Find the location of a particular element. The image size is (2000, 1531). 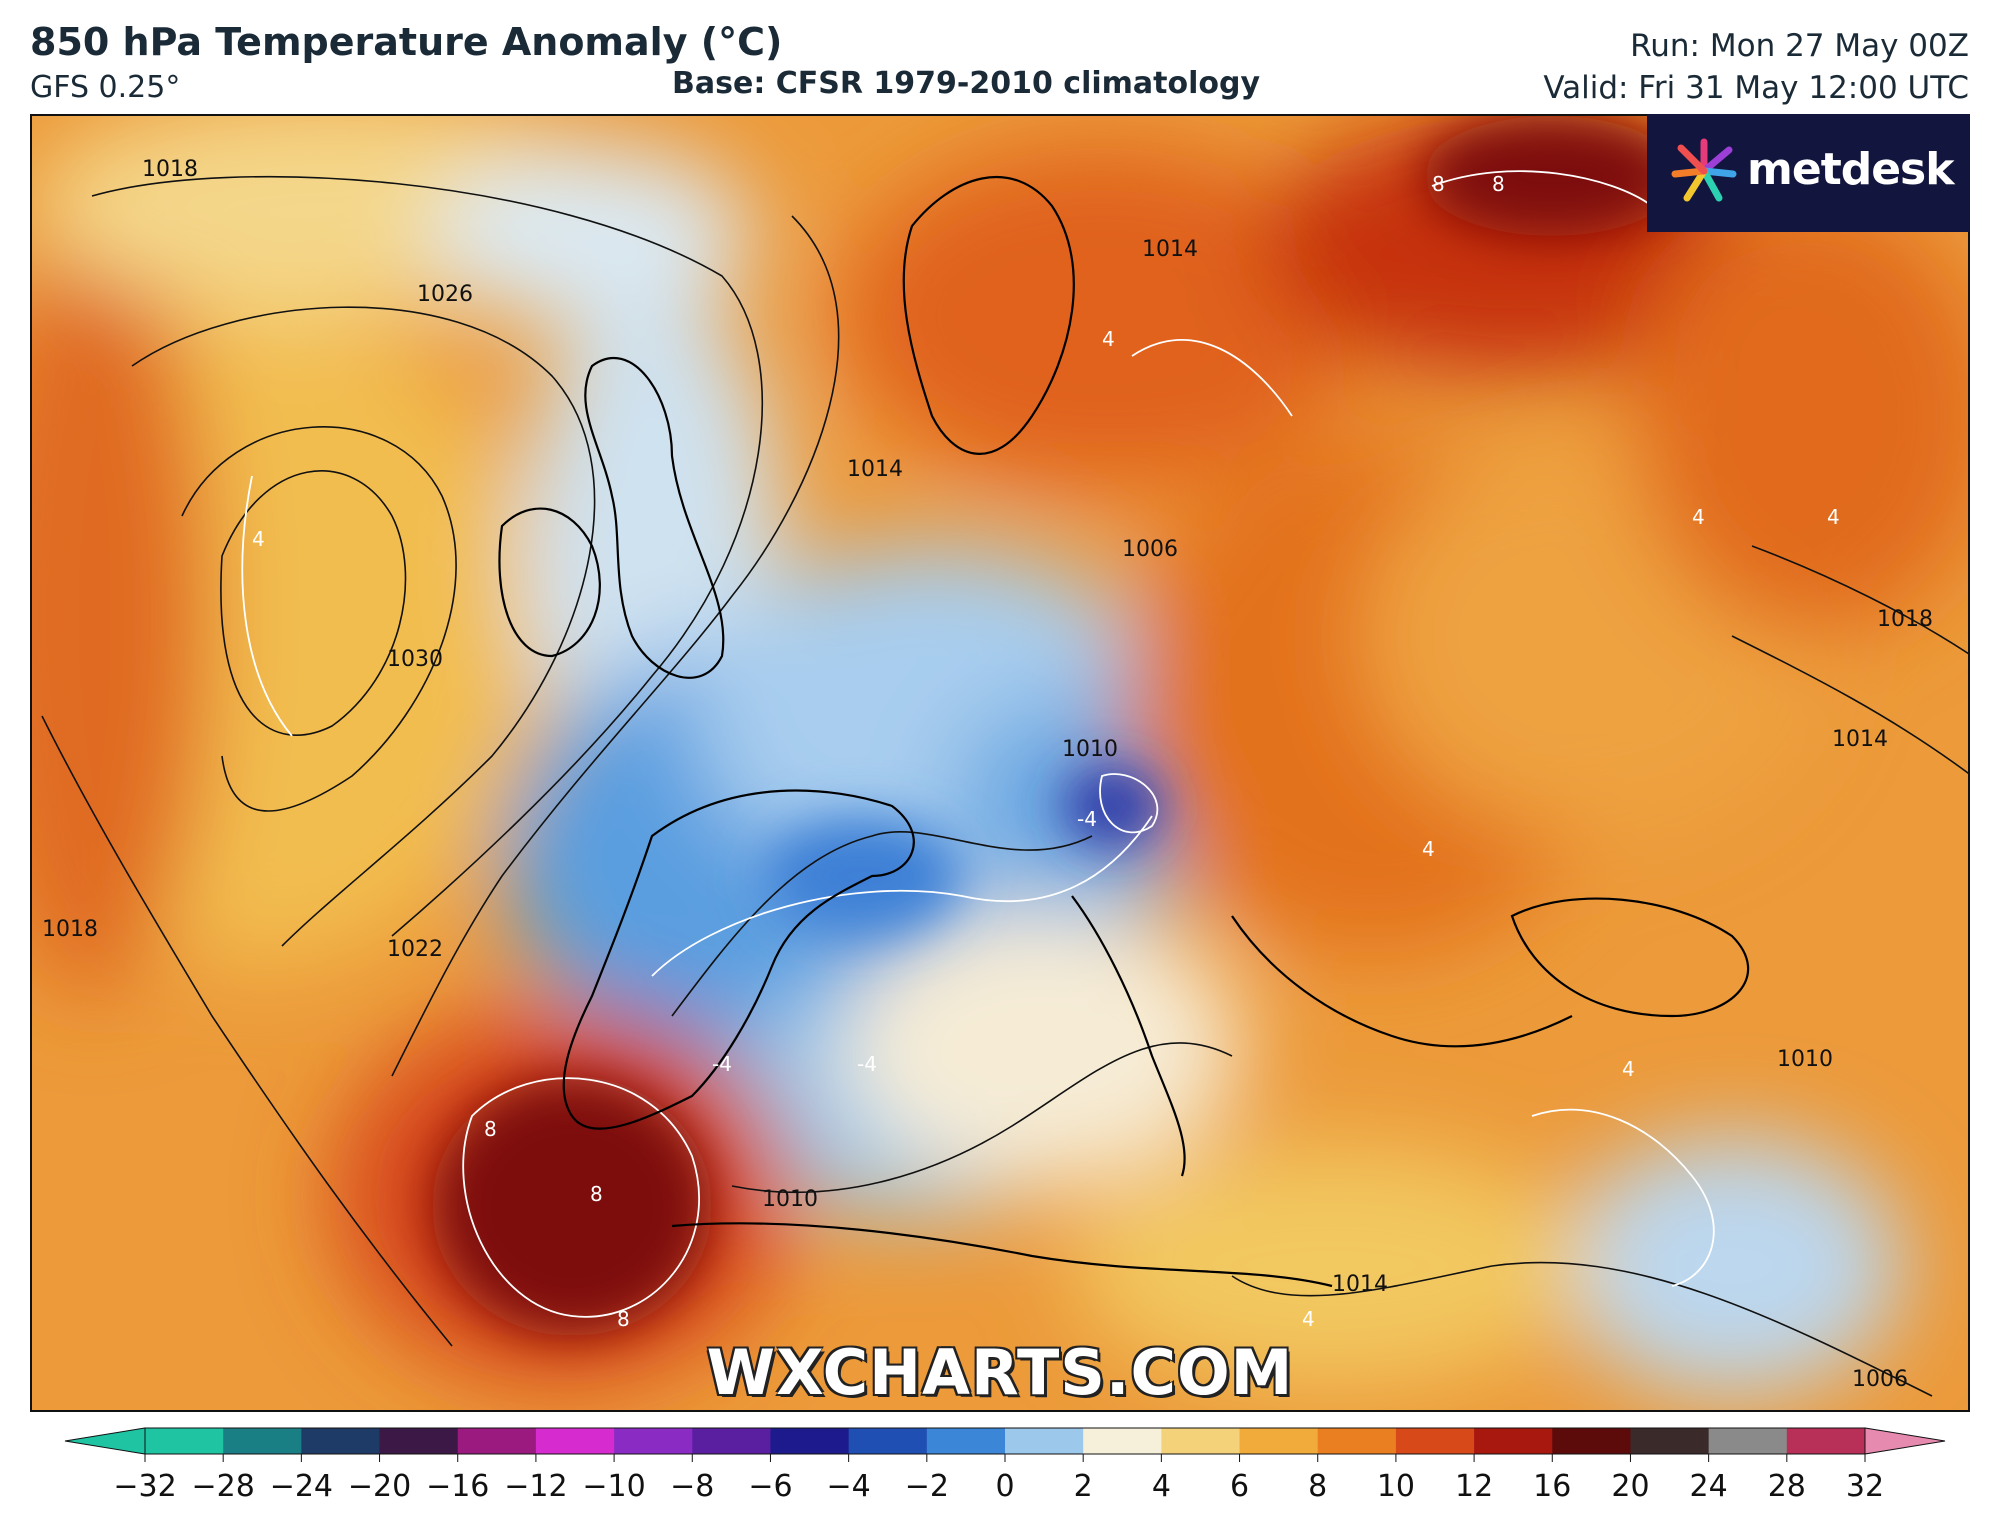

colorbar-tick-label: −24 is located at coordinates (301, 1486).